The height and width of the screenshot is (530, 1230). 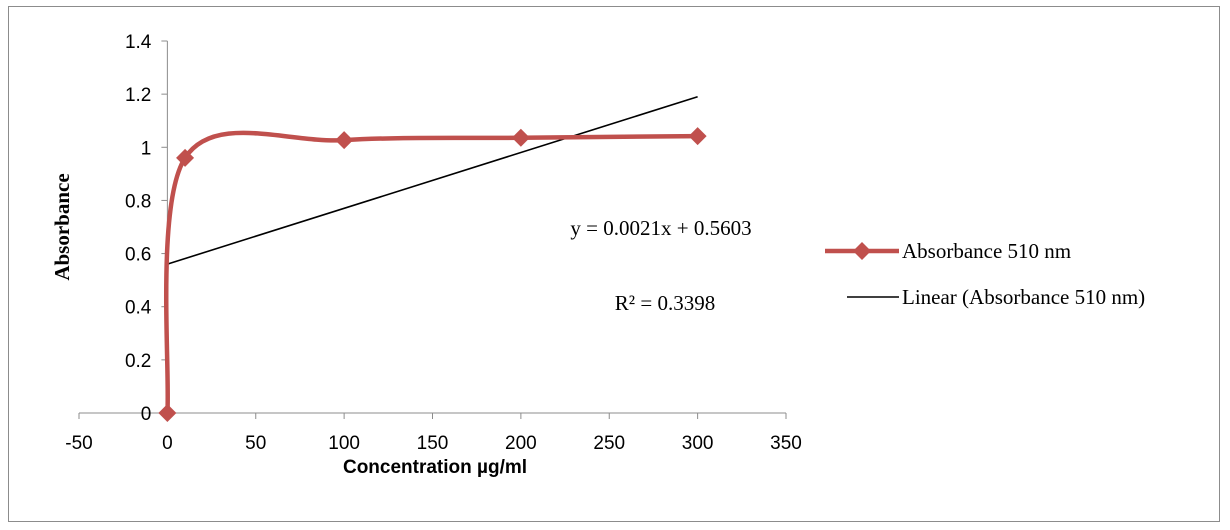 I want to click on trendline, so click(x=432, y=180).